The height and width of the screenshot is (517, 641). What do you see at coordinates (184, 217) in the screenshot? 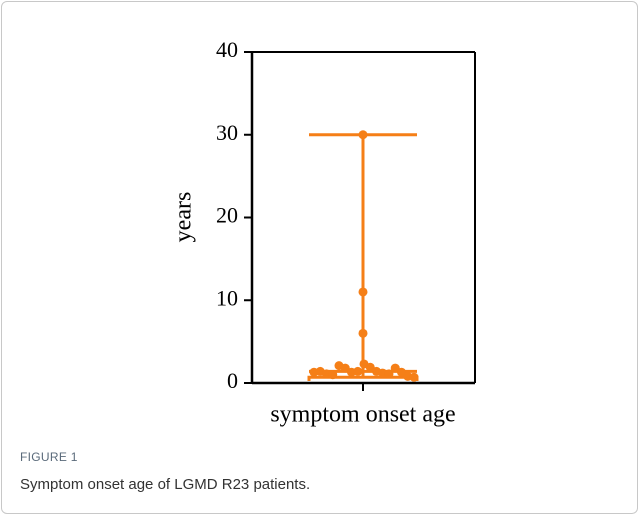
I see `y-axis-label: years` at bounding box center [184, 217].